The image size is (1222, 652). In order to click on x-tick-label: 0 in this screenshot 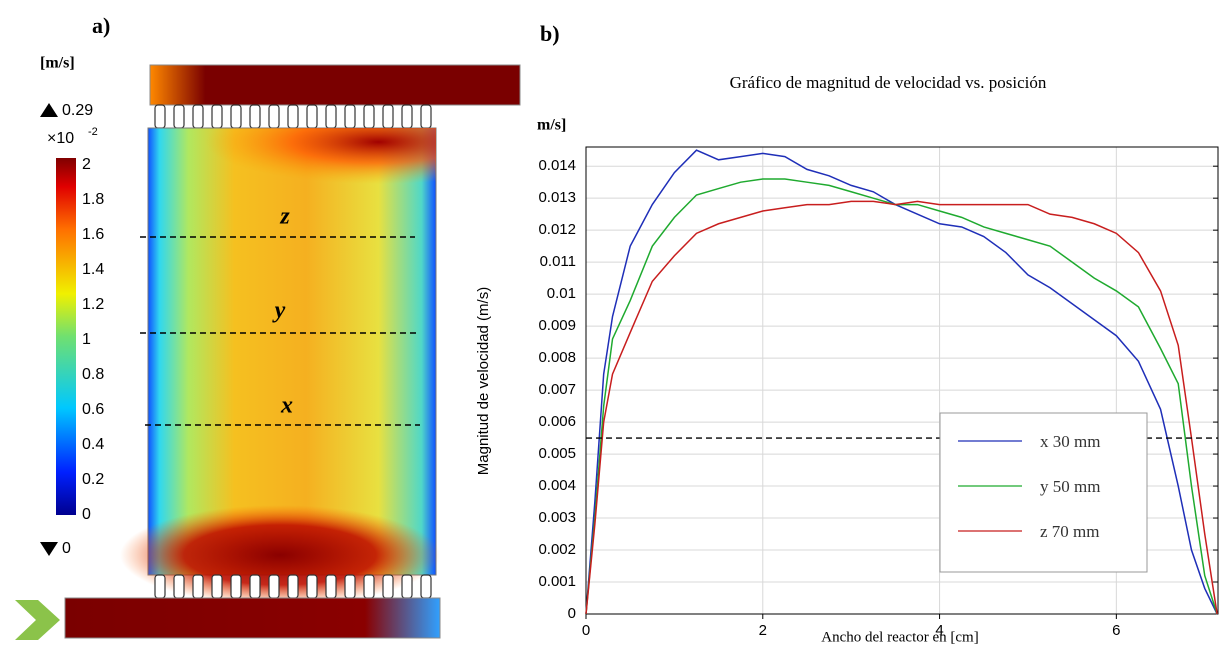, I will do `click(586, 630)`.